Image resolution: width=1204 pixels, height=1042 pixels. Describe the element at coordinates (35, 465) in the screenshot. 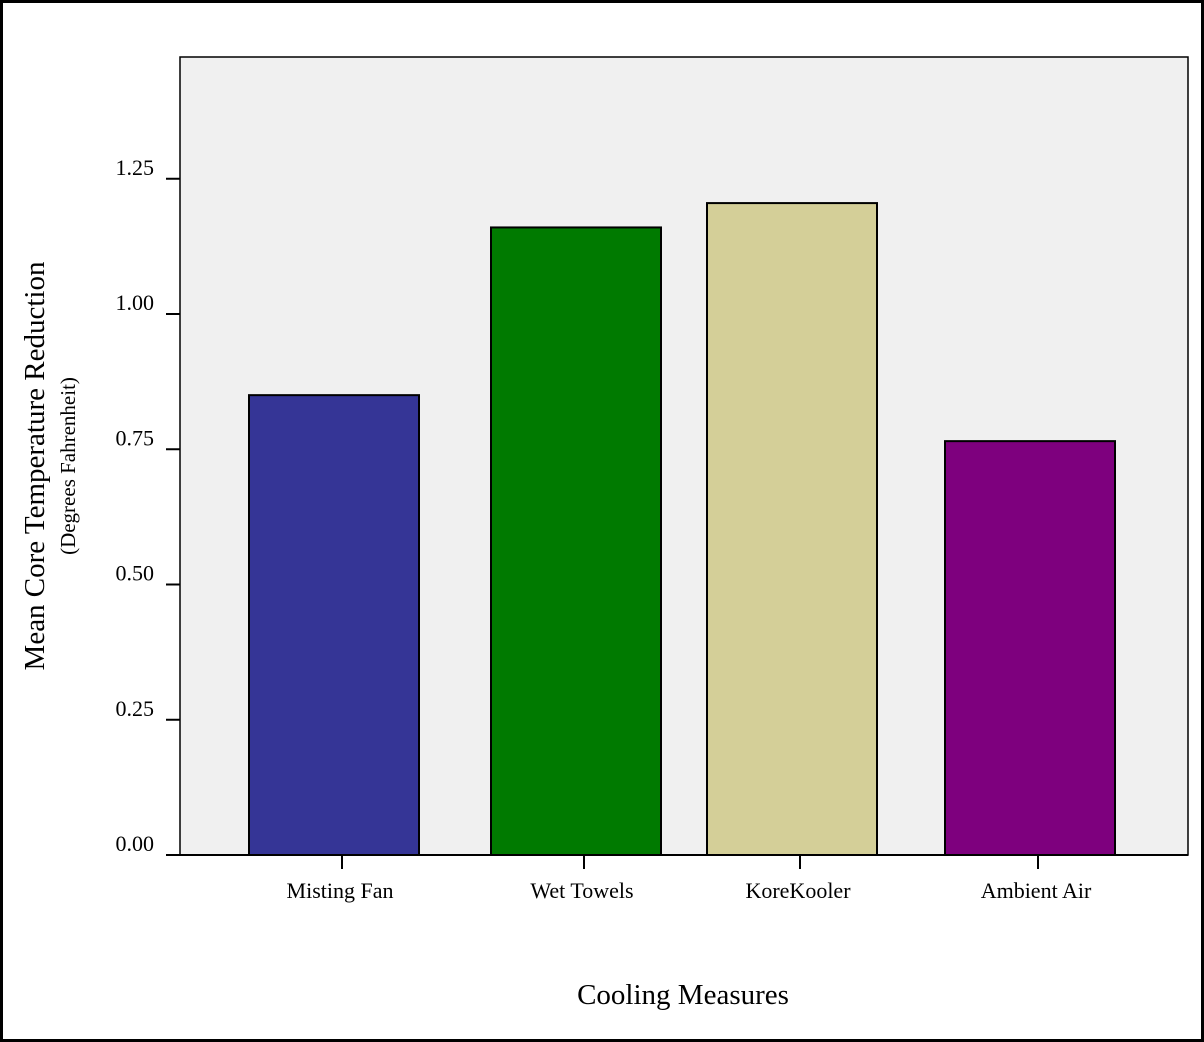

I see `y-axis-label: Mean Core Temperature Reduction` at that location.